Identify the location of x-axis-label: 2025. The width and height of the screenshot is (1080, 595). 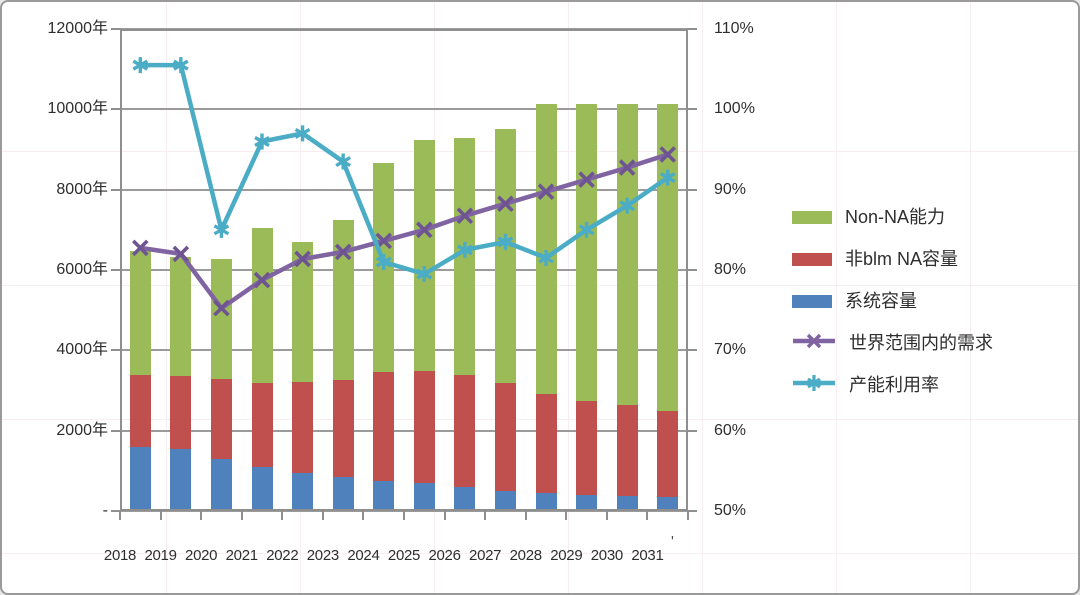
(404, 555).